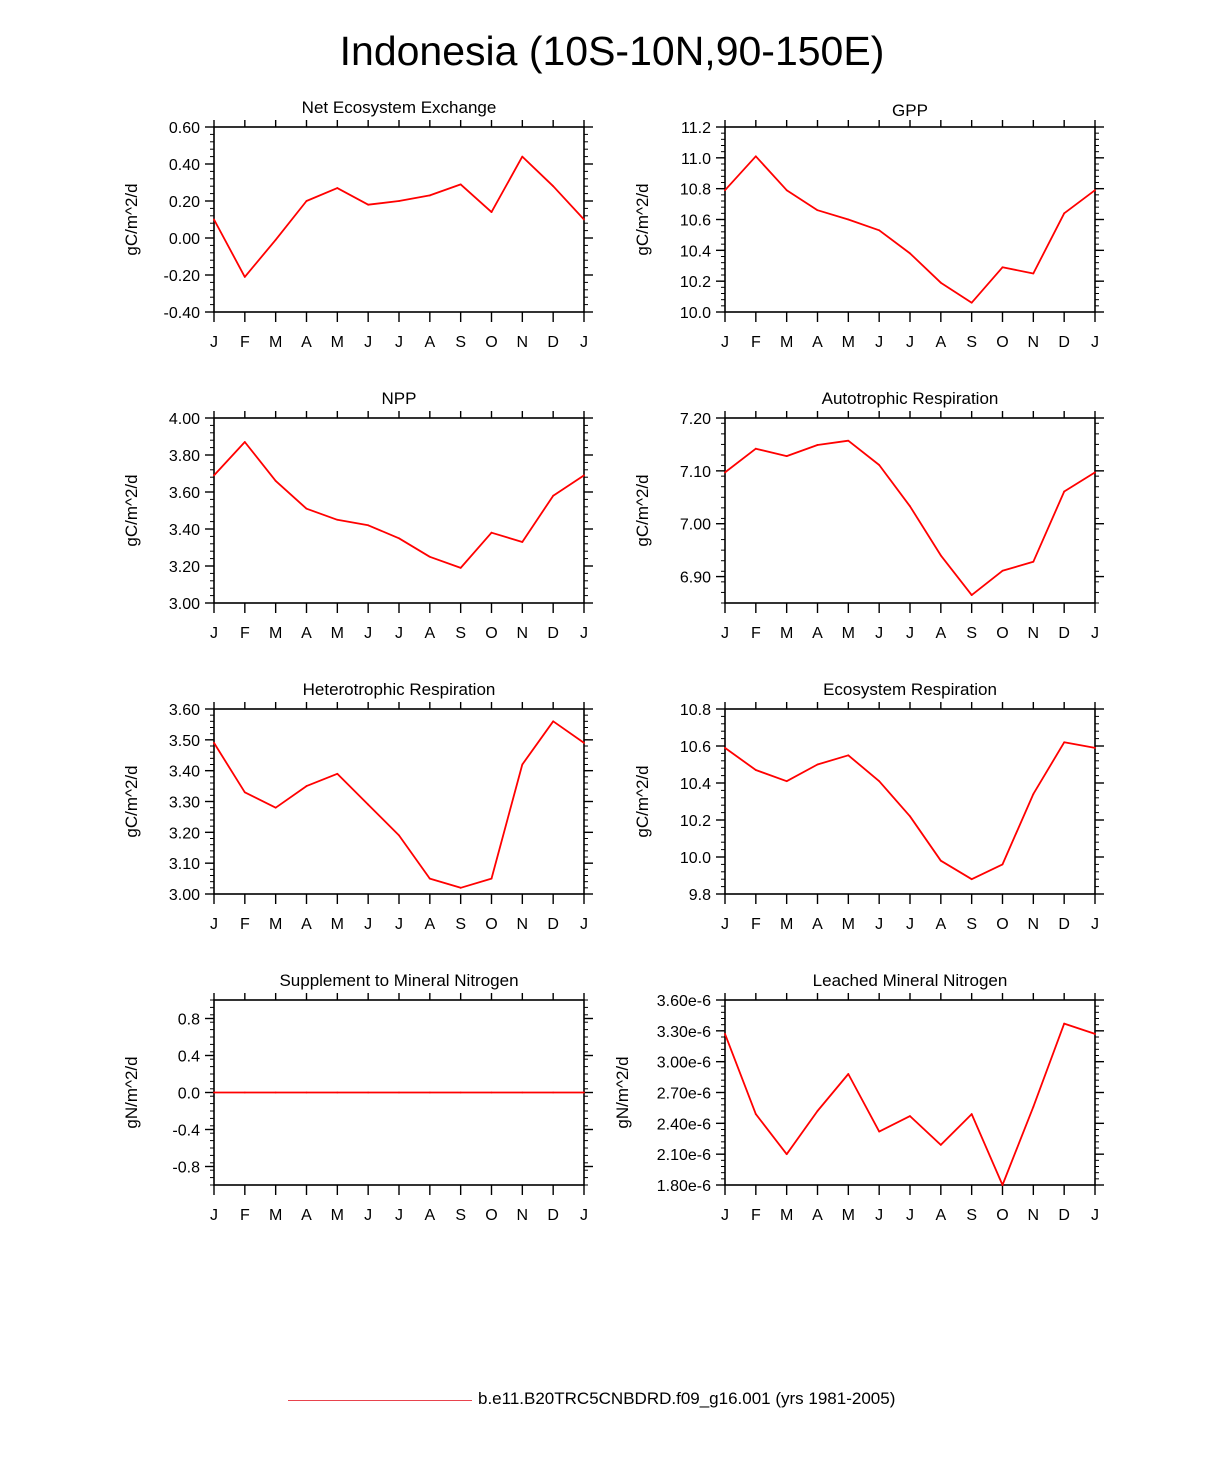 The height and width of the screenshot is (1474, 1224). Describe the element at coordinates (684, 1124) in the screenshot. I see `y-tick-label: 2.40e-6` at that location.